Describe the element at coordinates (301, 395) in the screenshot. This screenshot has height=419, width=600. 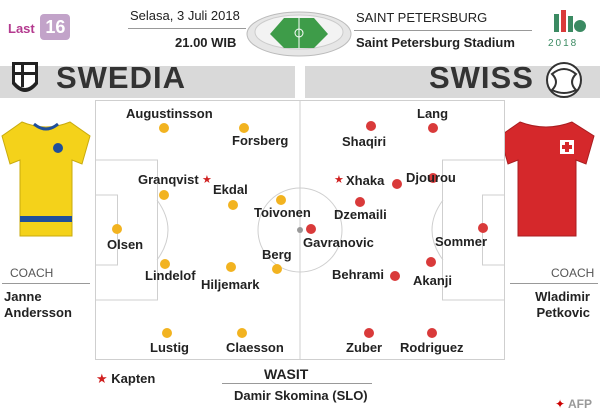
I see `referee-name: Damir Skomina (SLO)` at that location.